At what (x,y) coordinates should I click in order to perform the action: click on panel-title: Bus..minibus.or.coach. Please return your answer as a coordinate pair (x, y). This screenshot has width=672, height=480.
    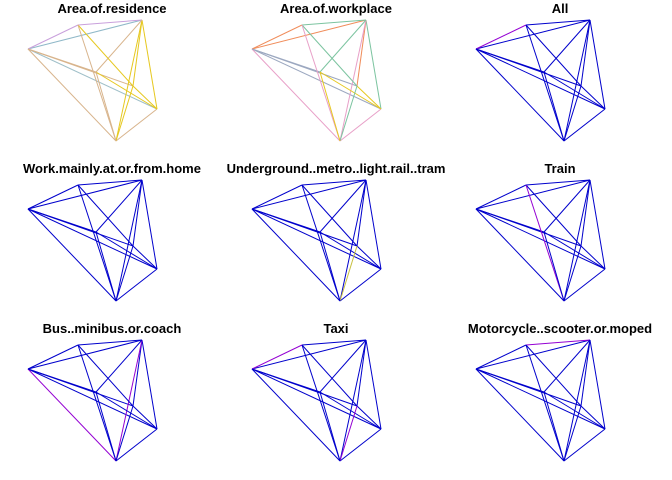
    Looking at the image, I should click on (112, 328).